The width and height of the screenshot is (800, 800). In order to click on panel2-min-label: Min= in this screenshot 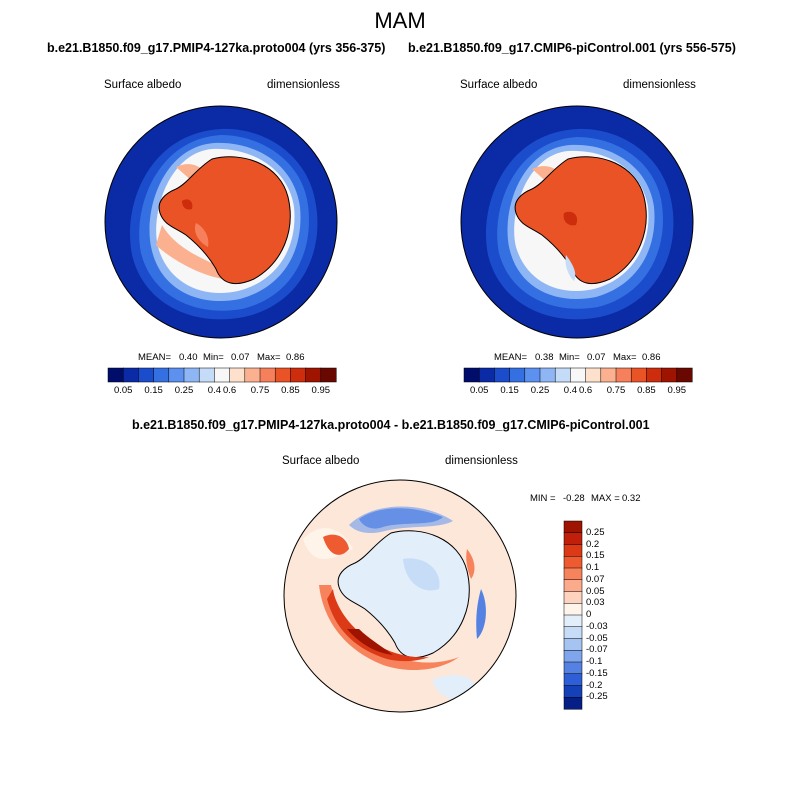, I will do `click(569, 357)`.